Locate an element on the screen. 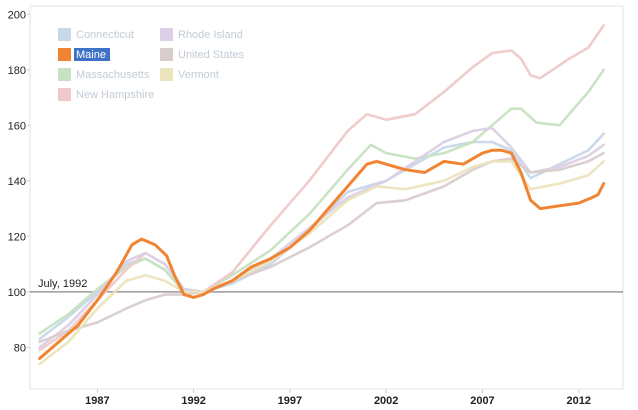  legend-selection-highlight is located at coordinates (92, 54).